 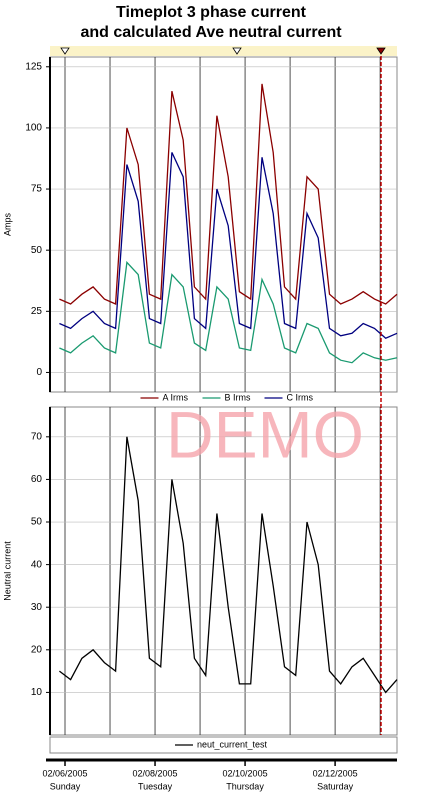 What do you see at coordinates (335, 786) in the screenshot?
I see `x-tick-sublabel: Saturday` at bounding box center [335, 786].